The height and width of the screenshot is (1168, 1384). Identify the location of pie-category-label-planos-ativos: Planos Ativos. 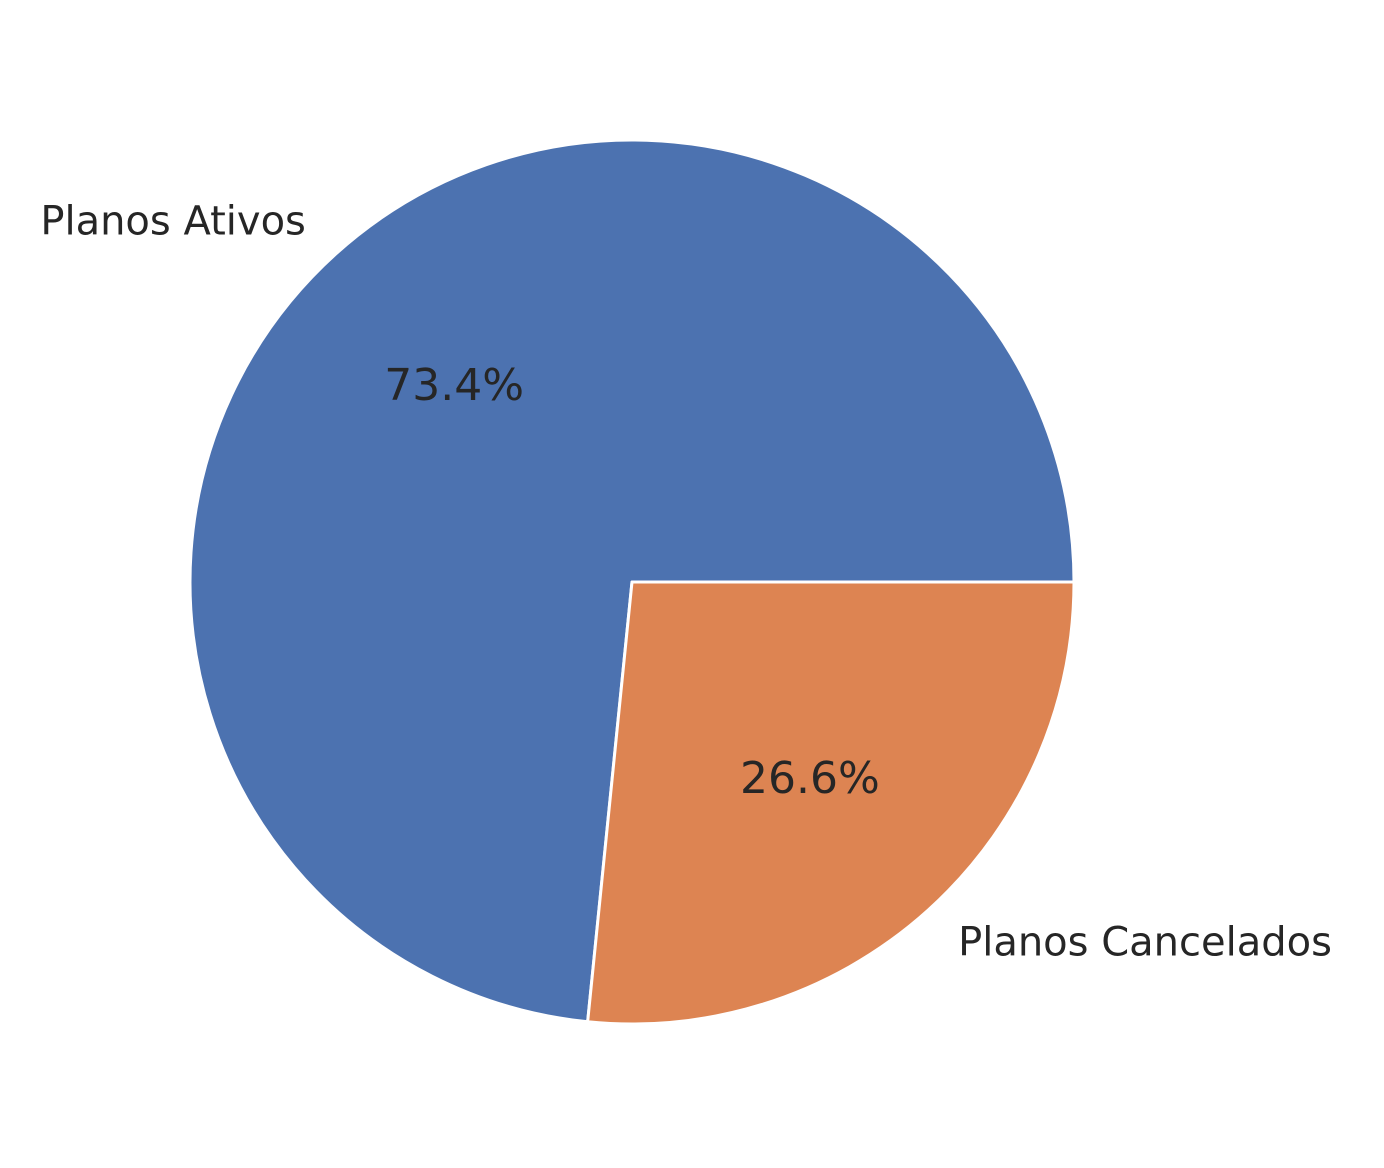
(173, 221).